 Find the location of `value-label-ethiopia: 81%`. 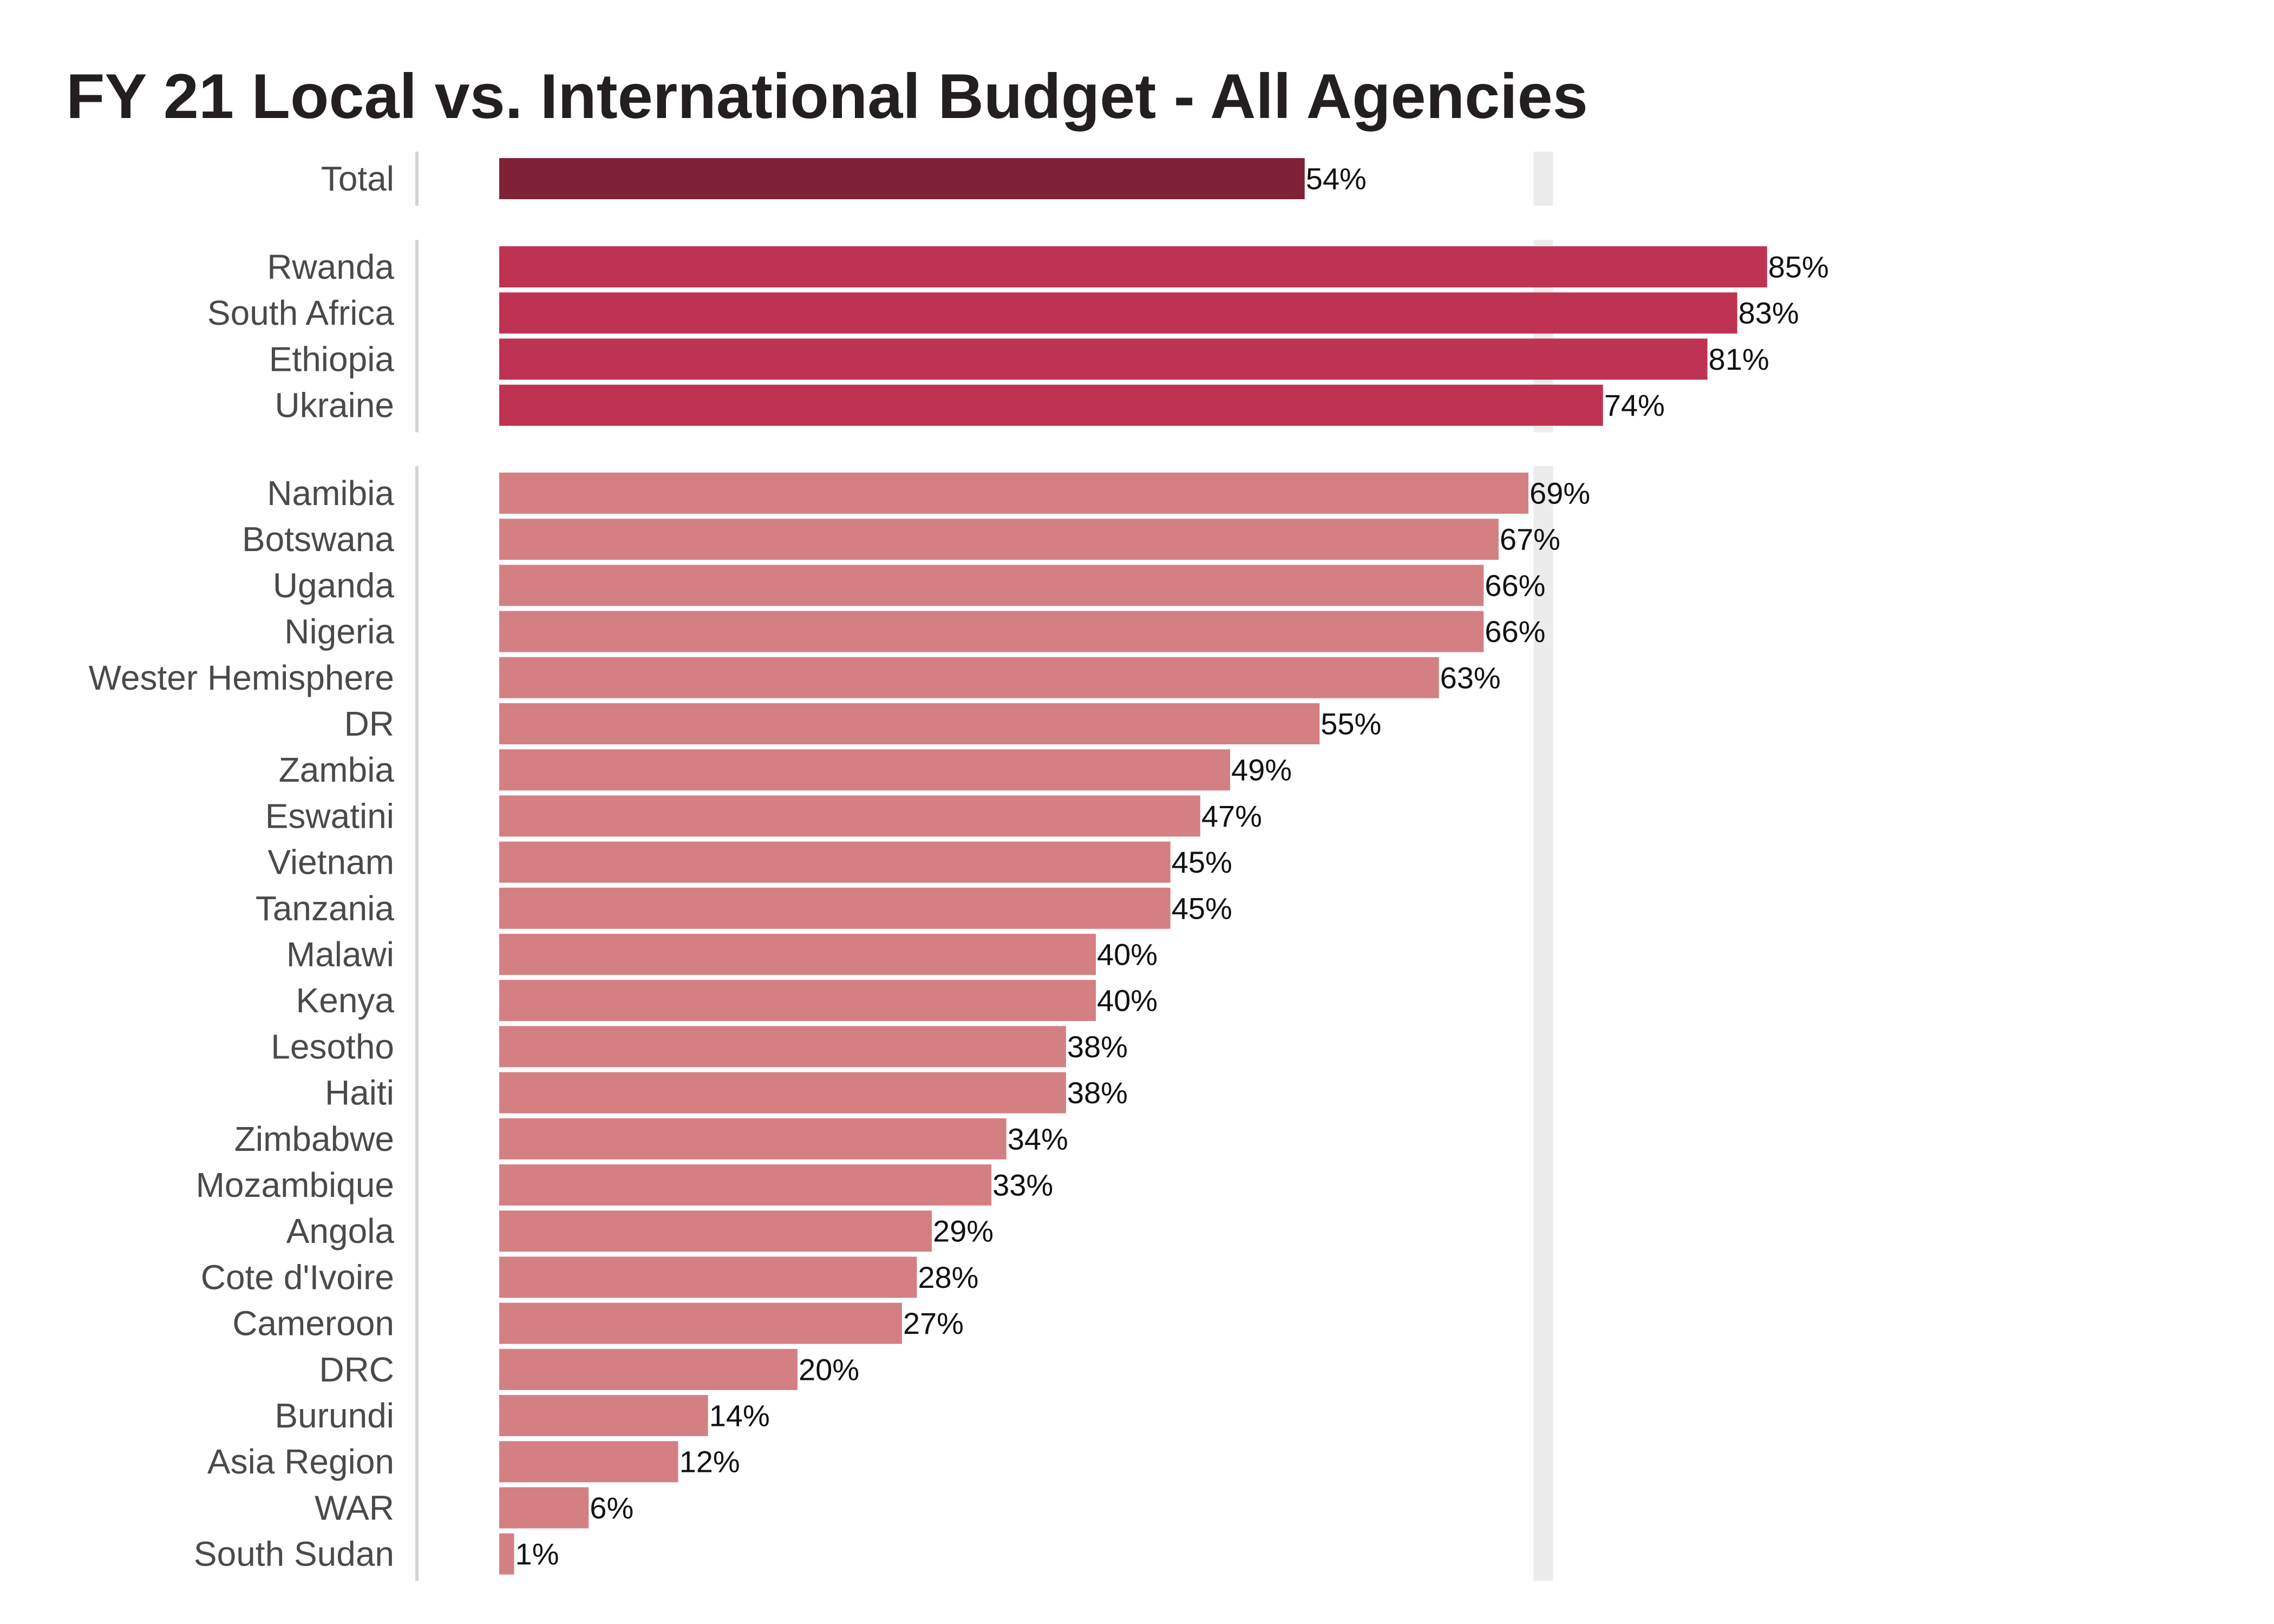

value-label-ethiopia: 81% is located at coordinates (1739, 359).